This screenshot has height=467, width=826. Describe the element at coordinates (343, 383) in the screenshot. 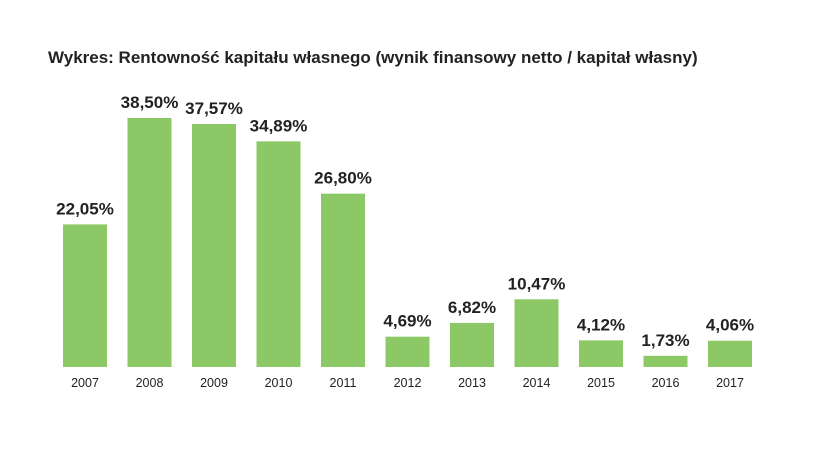

I see `x-tick-label-2011: 2011` at that location.